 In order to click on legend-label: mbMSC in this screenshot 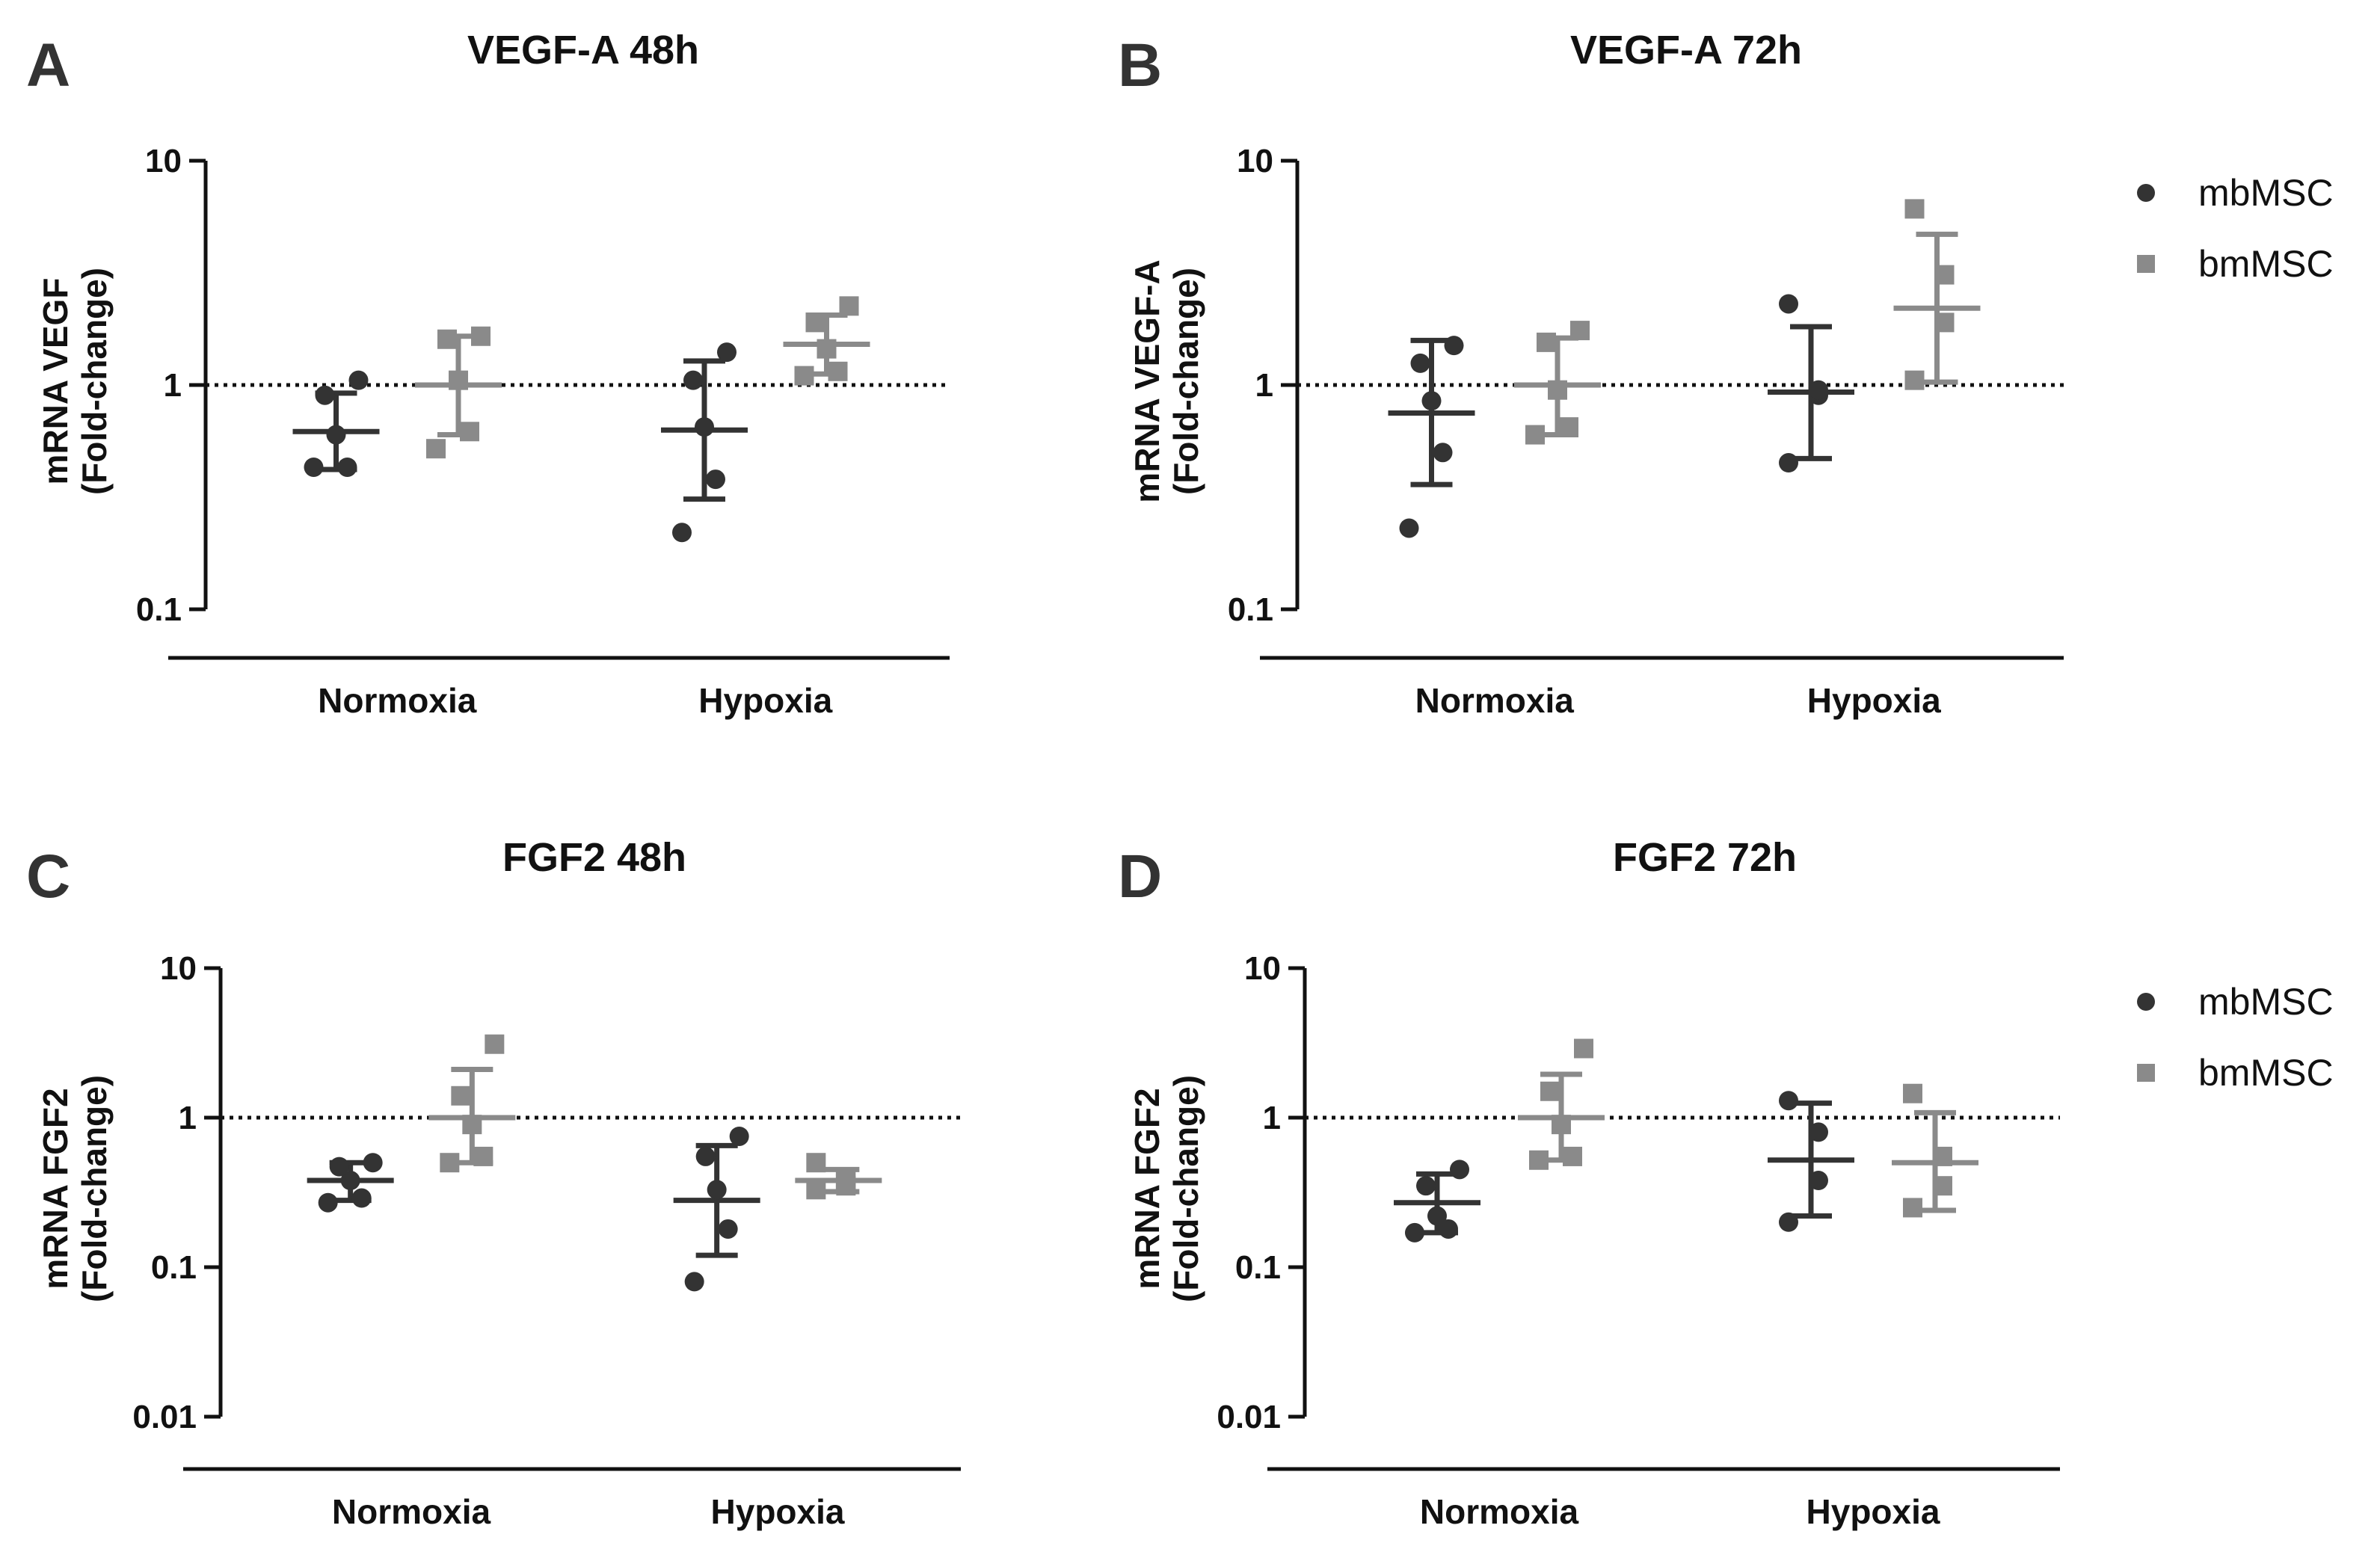, I will do `click(2266, 1002)`.